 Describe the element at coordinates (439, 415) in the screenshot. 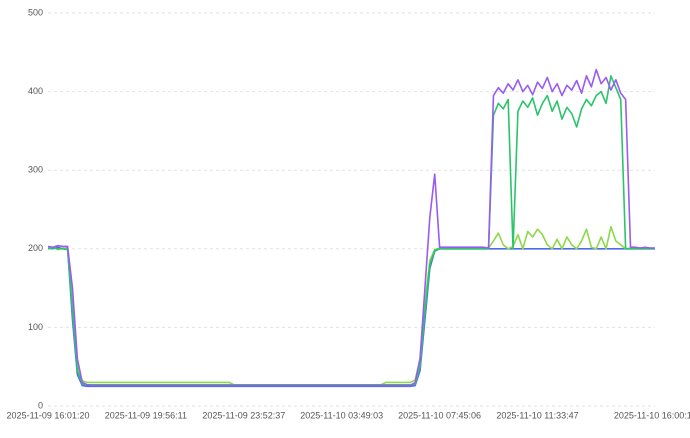

I see `x-tick-label: 2025-11-10 07:45:06` at that location.